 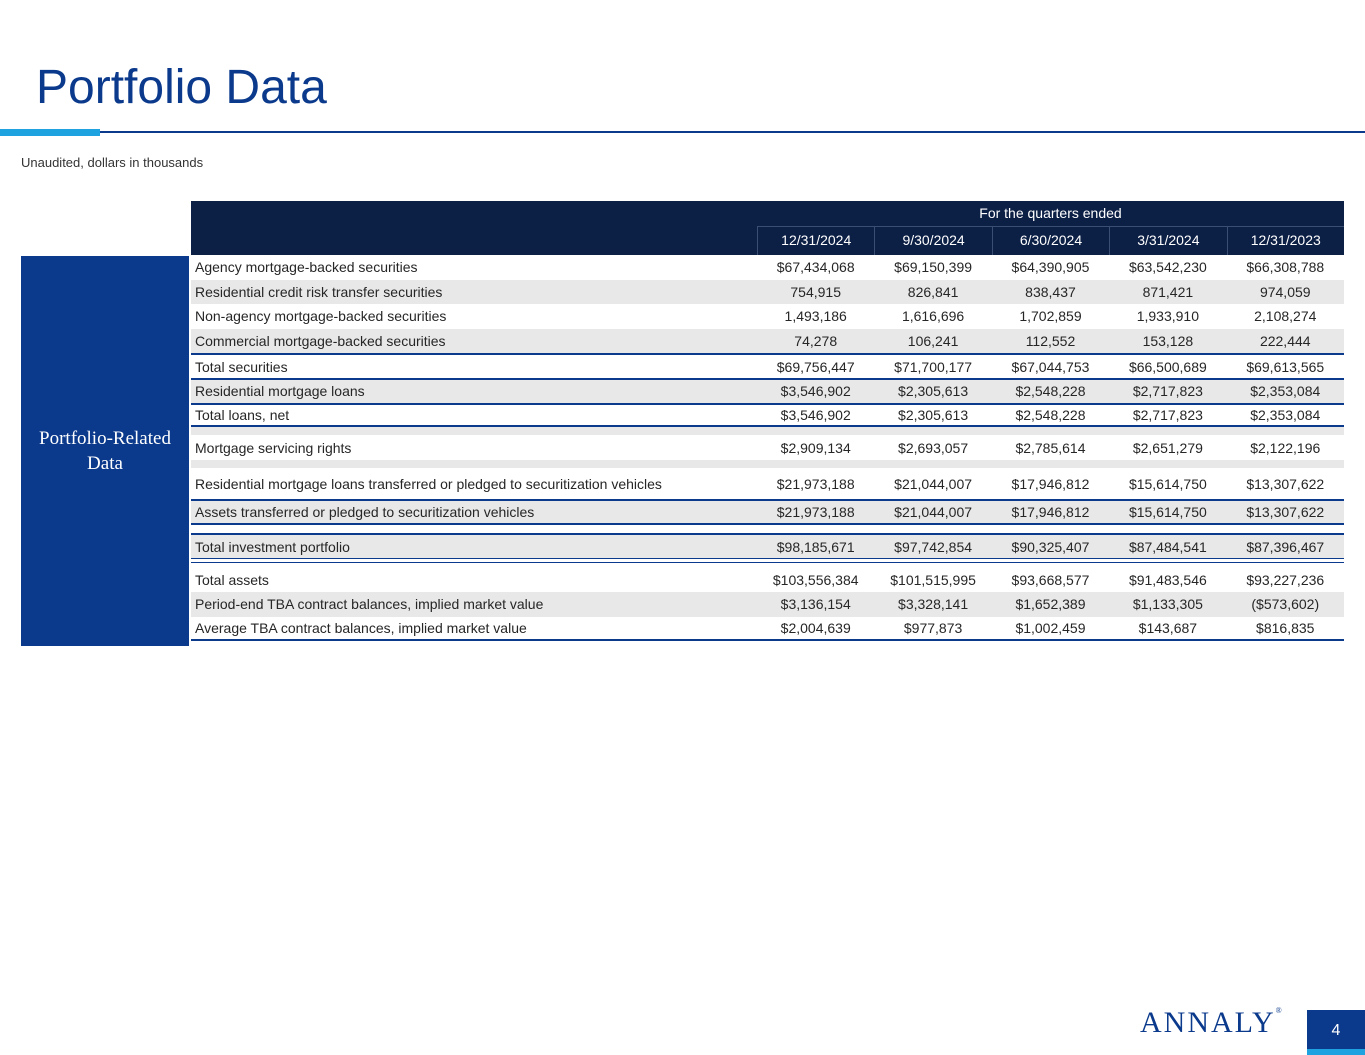 What do you see at coordinates (933, 546) in the screenshot?
I see `cell-value: $97,742,854` at bounding box center [933, 546].